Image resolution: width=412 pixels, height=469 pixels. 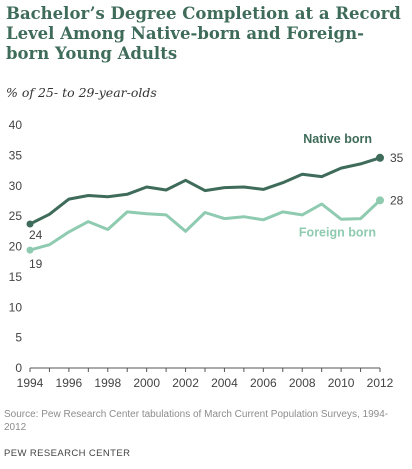 I want to click on x-tick-label: 2002, so click(x=185, y=383).